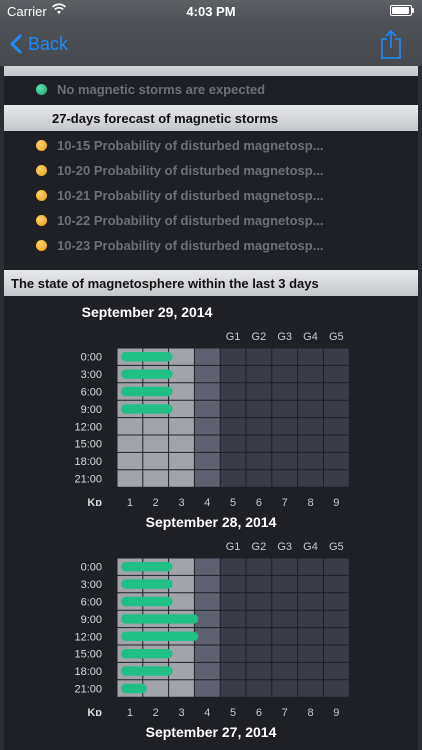 The height and width of the screenshot is (750, 422). I want to click on share-icon, so click(391, 44).